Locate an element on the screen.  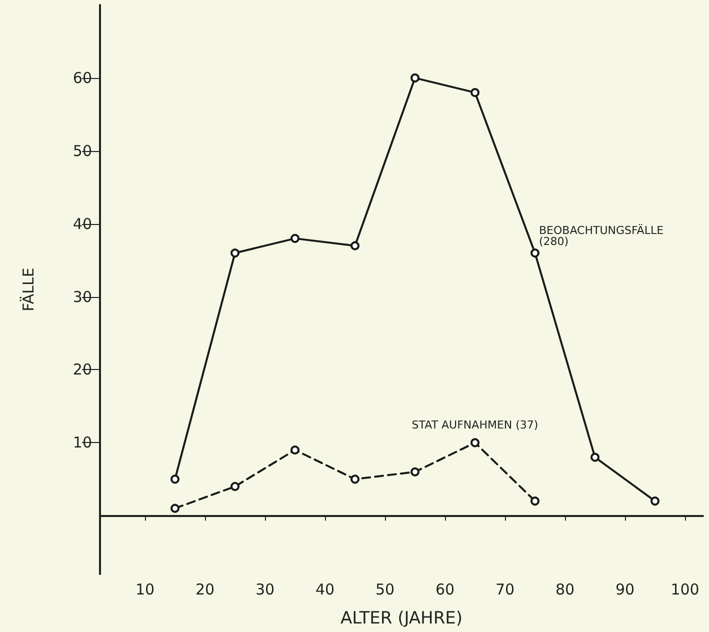
annotation: BEOBACHTUNGSFÄLLE (280) is located at coordinates (603, 235).